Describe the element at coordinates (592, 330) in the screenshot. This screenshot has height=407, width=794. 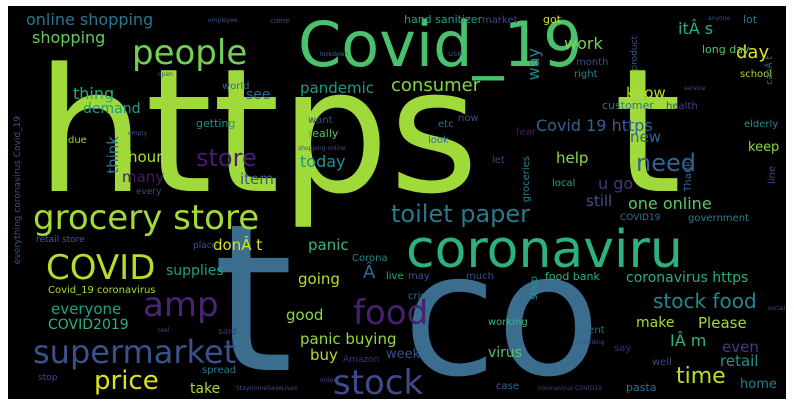
I see `word-went: went` at that location.